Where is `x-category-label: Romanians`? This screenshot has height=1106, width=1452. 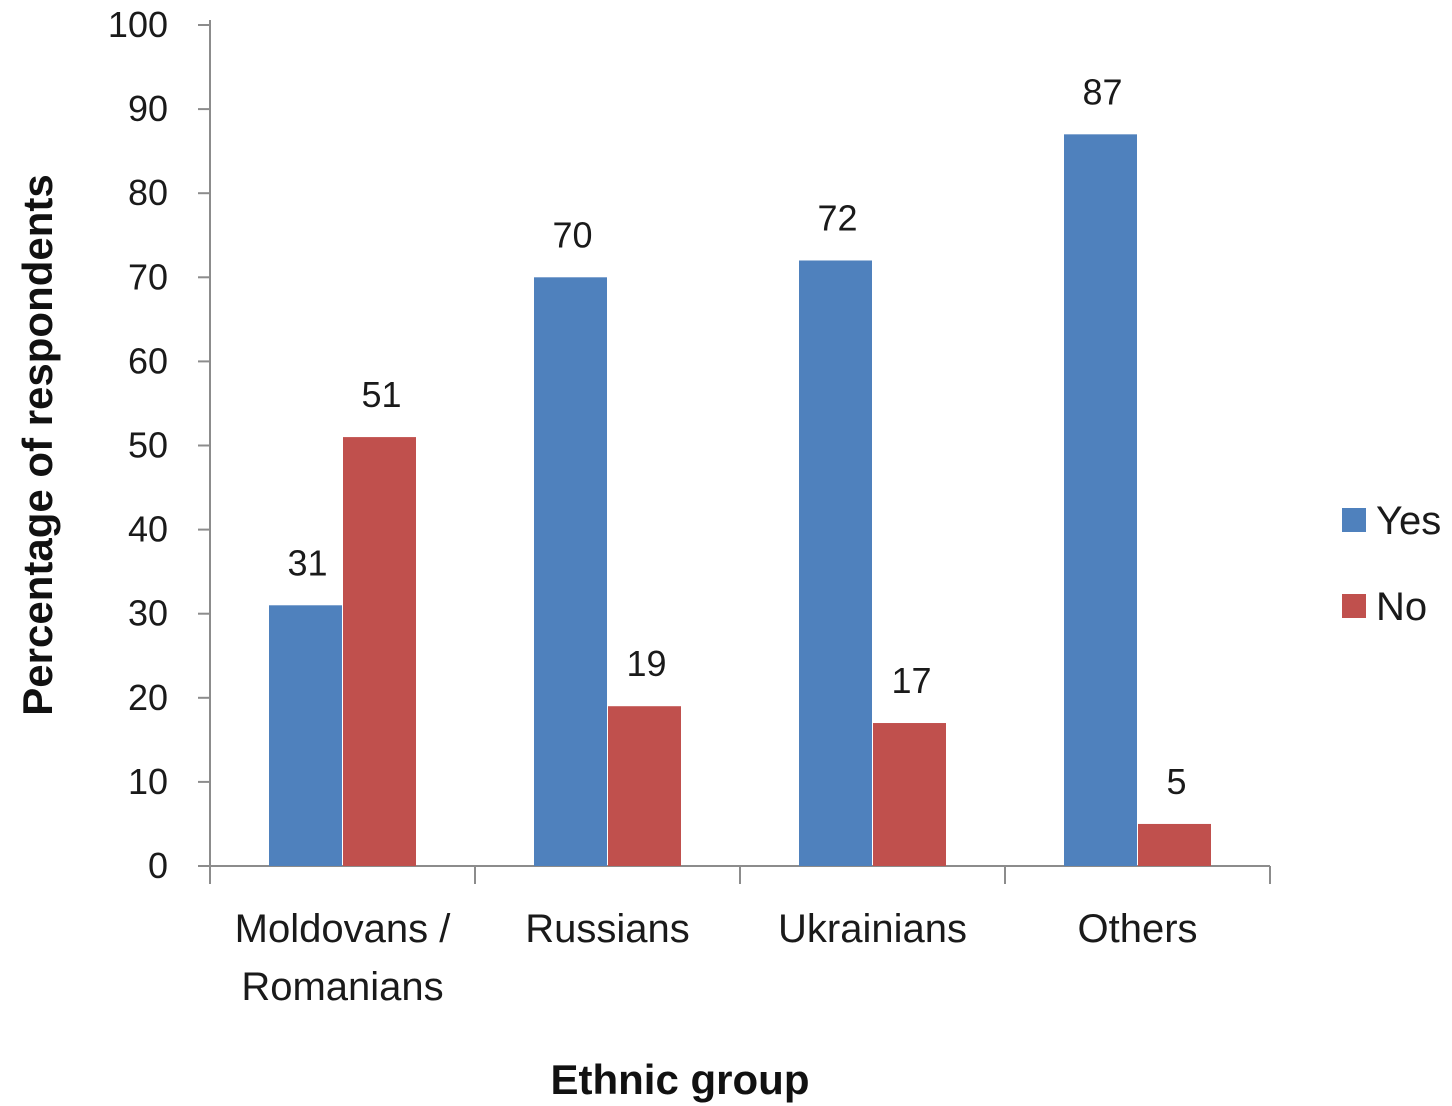
x-category-label: Romanians is located at coordinates (342, 987).